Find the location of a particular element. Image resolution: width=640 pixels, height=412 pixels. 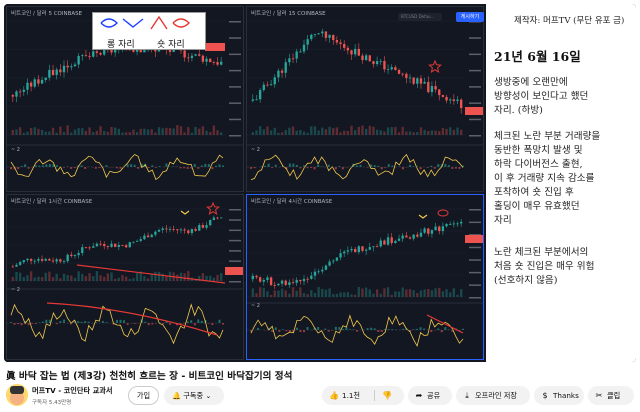

chart-title: 비트코인 / 달러 15 COINBASE is located at coordinates (288, 14).